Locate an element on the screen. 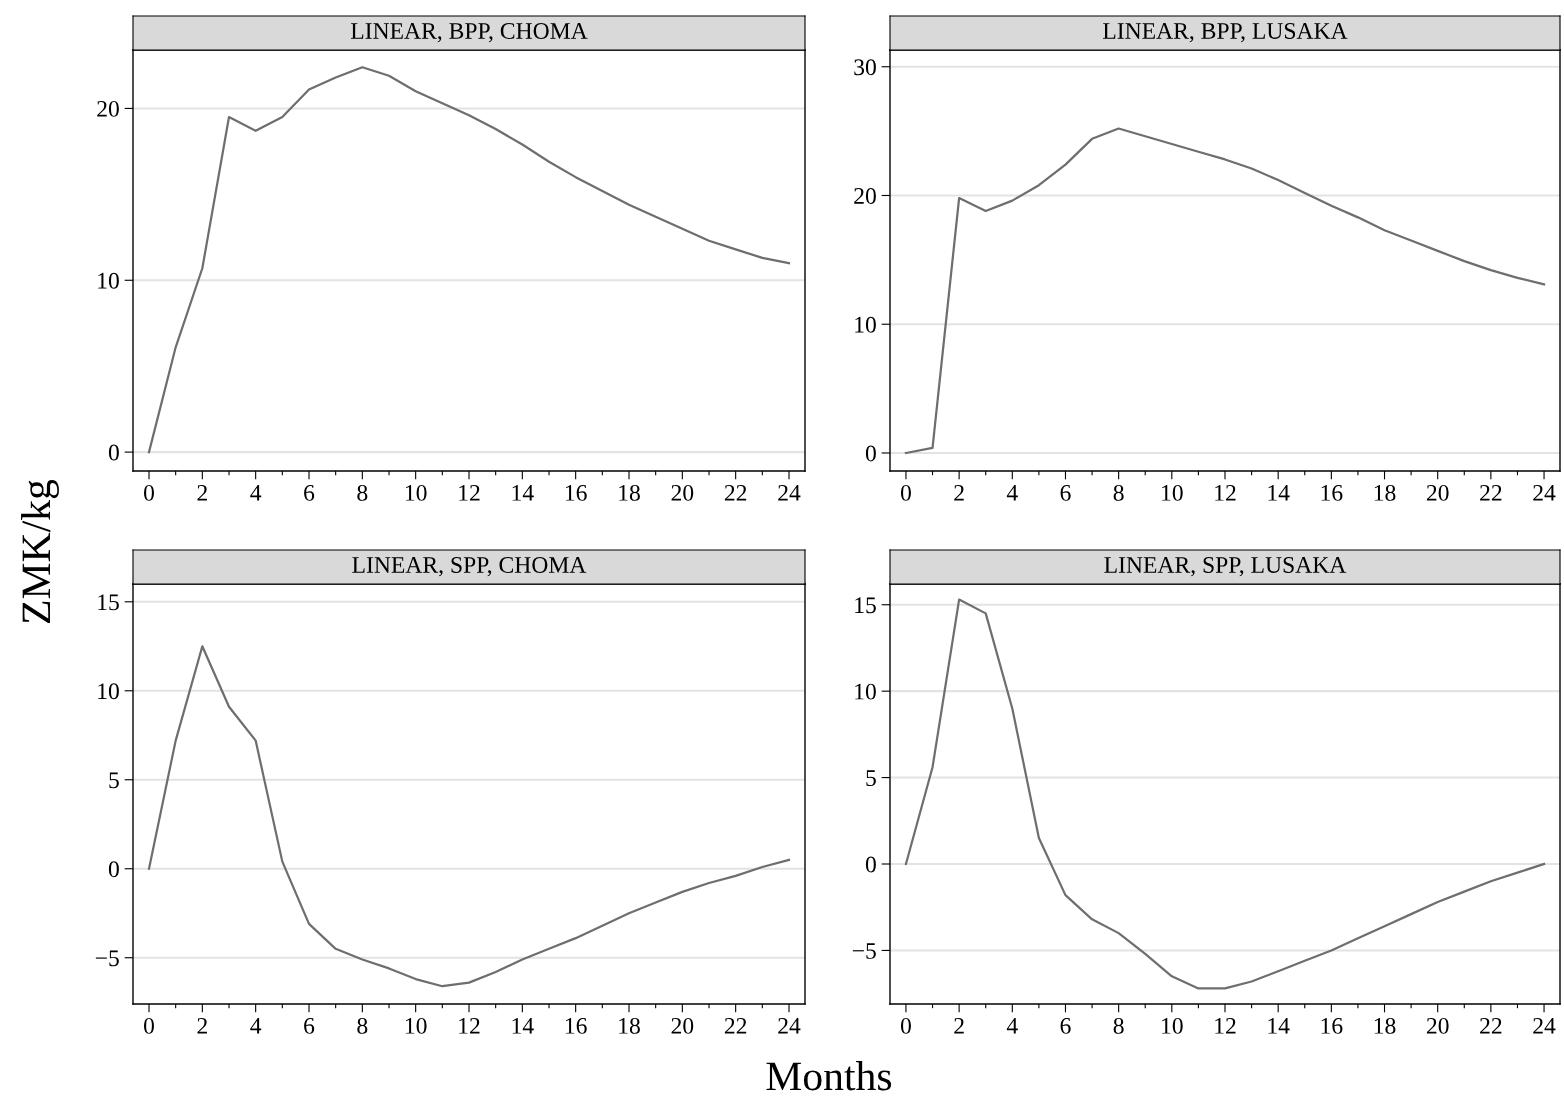  y-axis-title: ZMK/kg is located at coordinates (40, 551).